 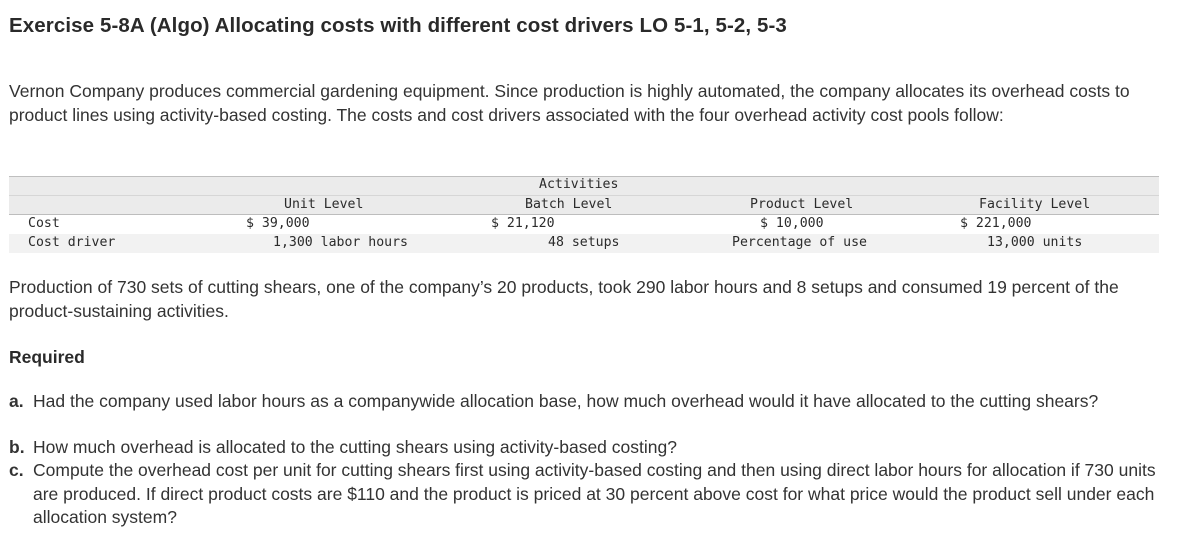 I want to click on col-header-facility-level: Facility Level, so click(x=1035, y=204).